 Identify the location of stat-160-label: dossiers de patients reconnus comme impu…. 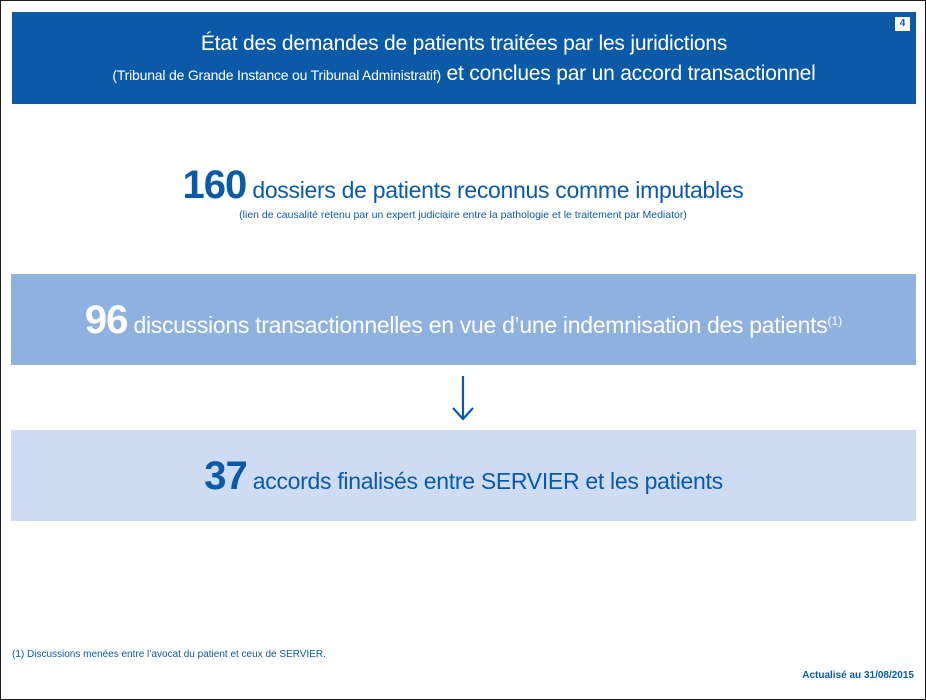
(495, 190).